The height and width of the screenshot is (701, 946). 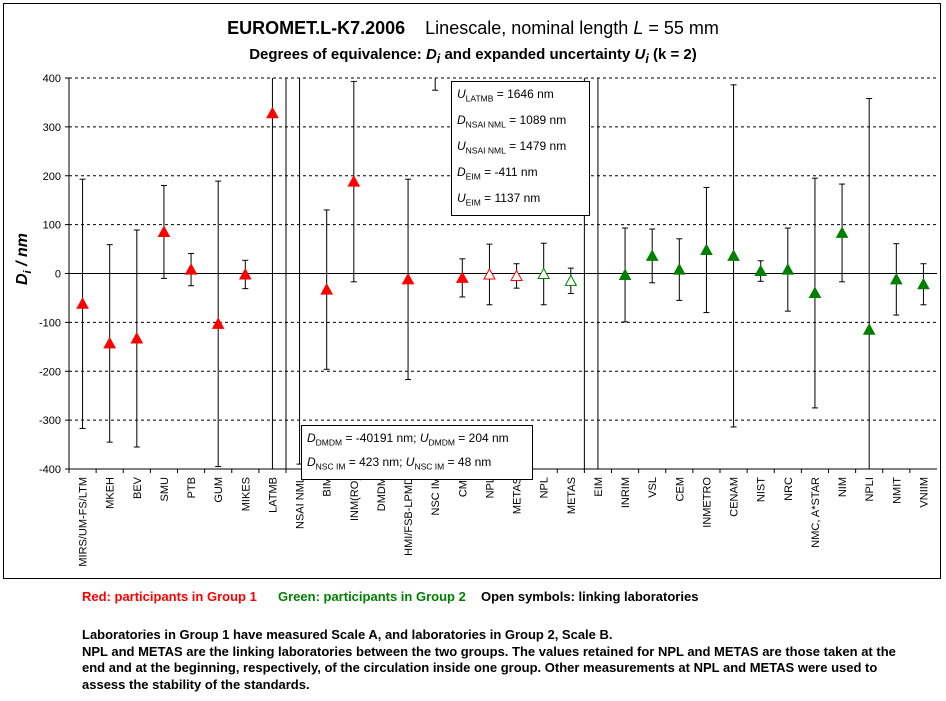 I want to click on x-tick-label: GUM, so click(x=219, y=490).